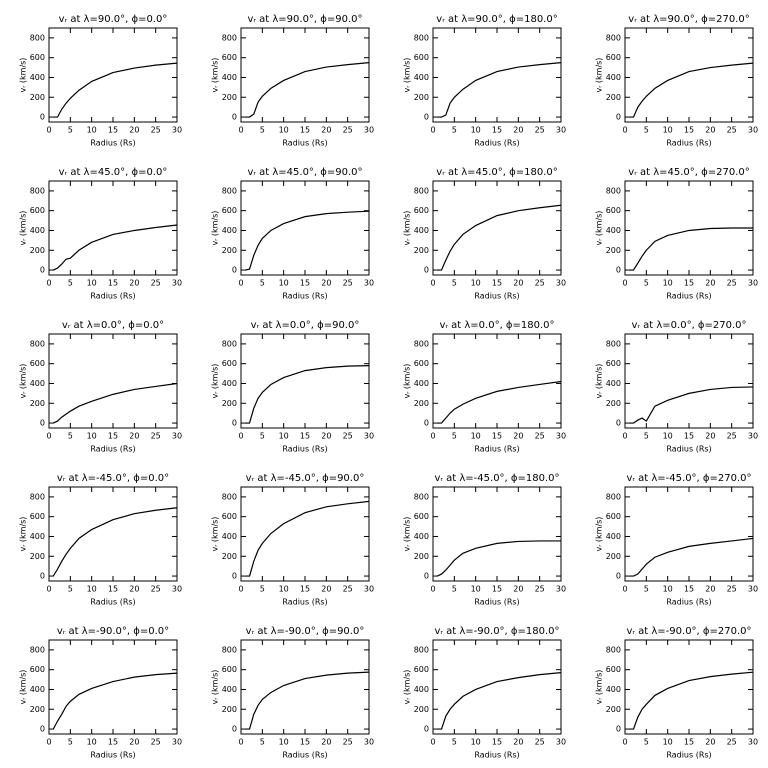  Describe the element at coordinates (688, 19) in the screenshot. I see `chart-title: vᵣ at λ=90.0°, ϕ=270.0°` at that location.